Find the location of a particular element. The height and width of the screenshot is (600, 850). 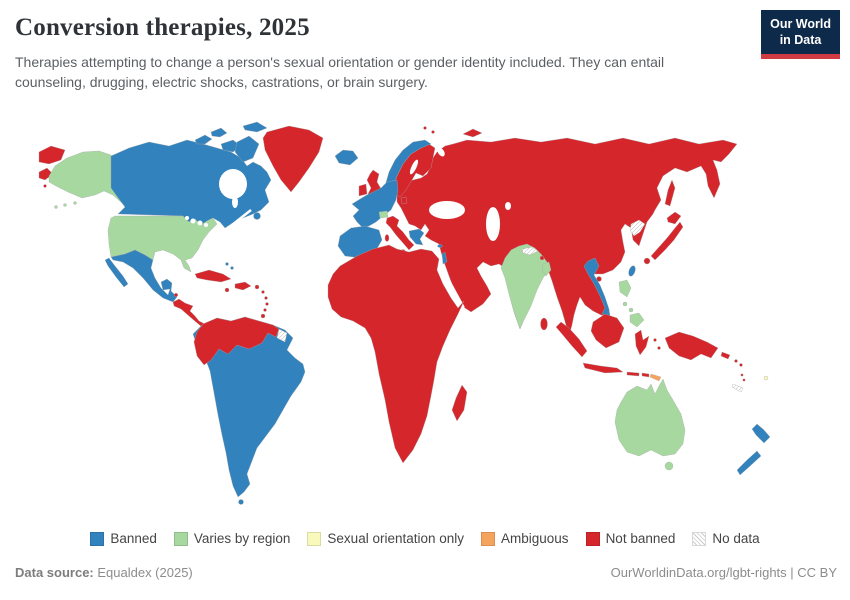

black-sea is located at coordinates (447, 210).